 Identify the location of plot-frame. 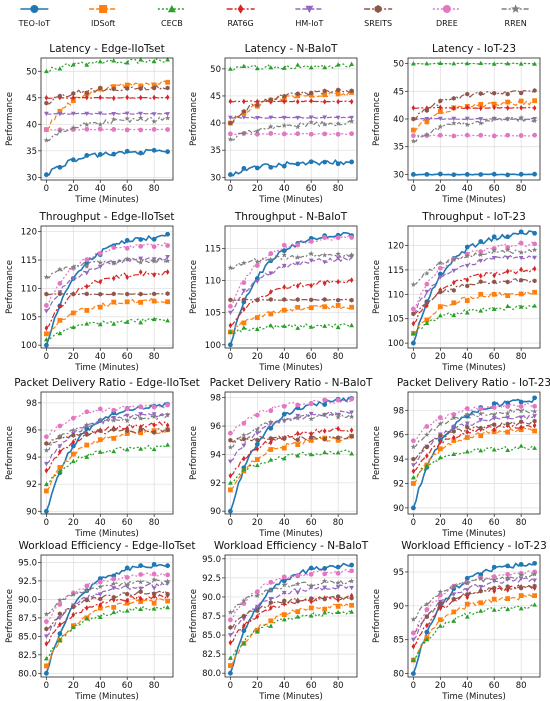
(474, 616).